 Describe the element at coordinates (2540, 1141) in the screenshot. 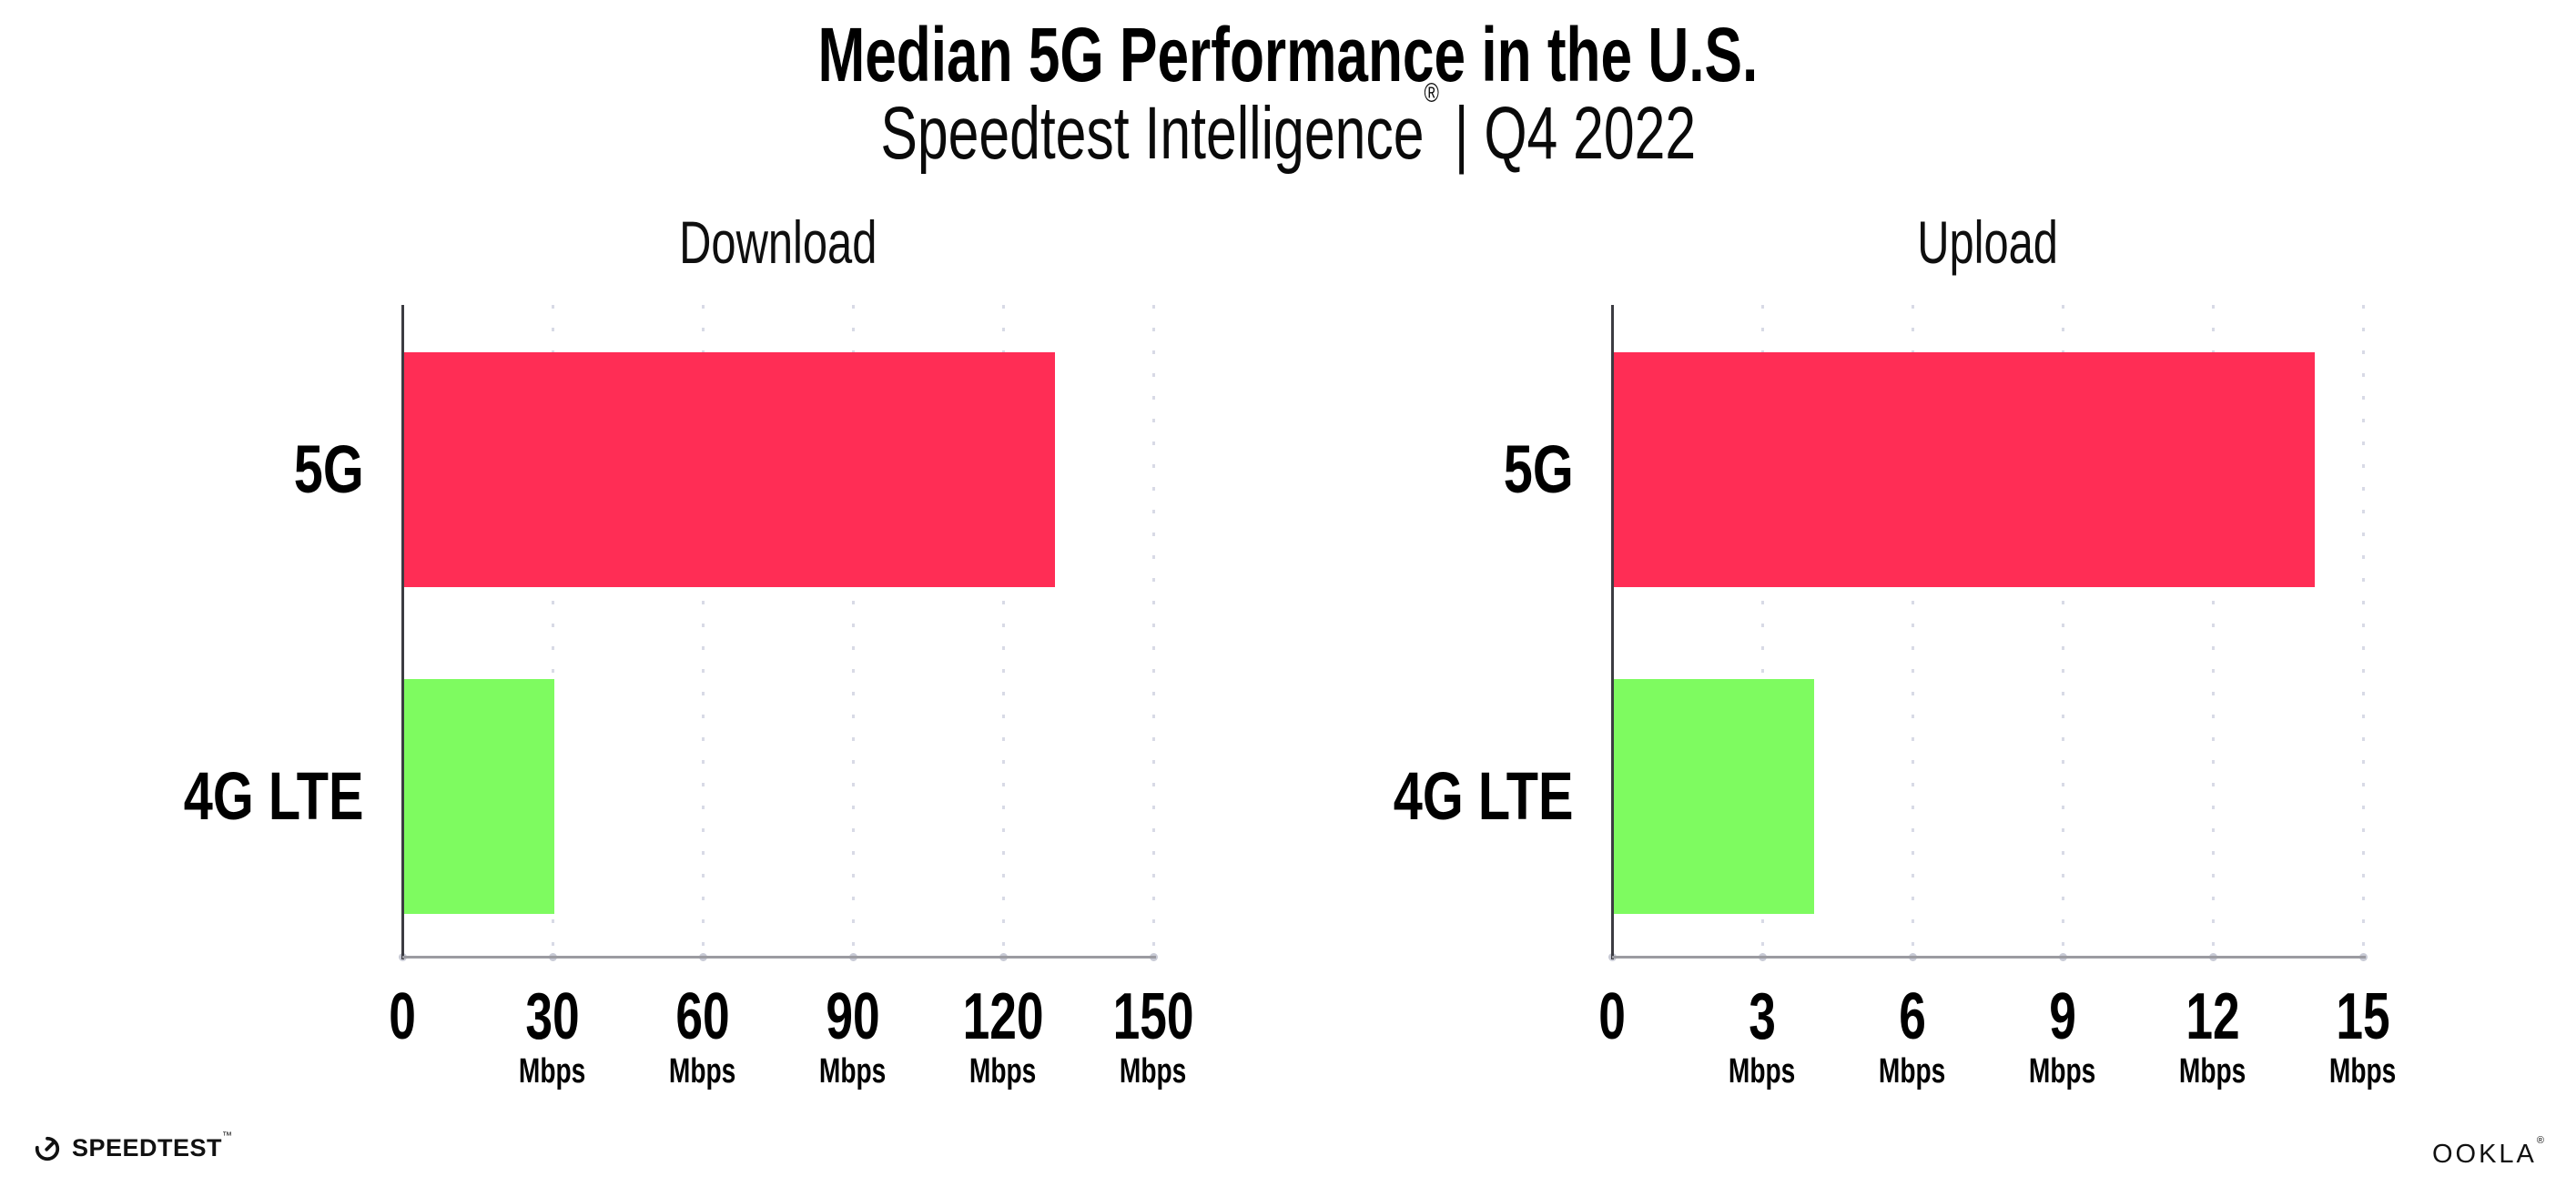

I see `ookla-registered-mark: ®` at that location.